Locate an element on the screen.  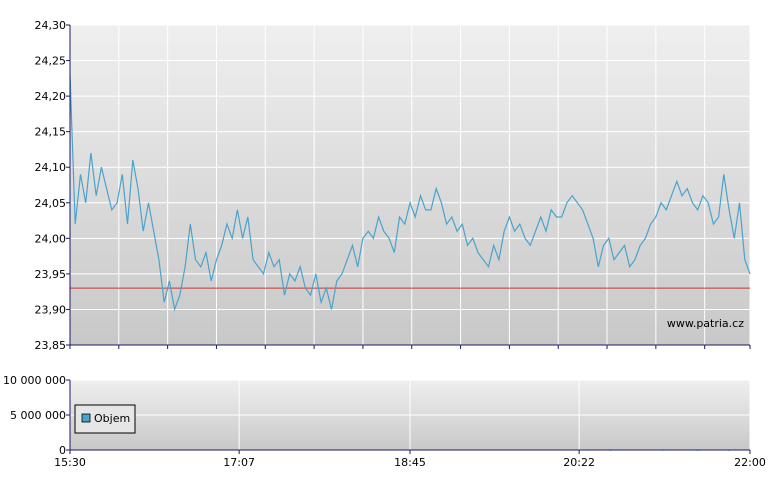
legend: Objem is located at coordinates (105, 419).